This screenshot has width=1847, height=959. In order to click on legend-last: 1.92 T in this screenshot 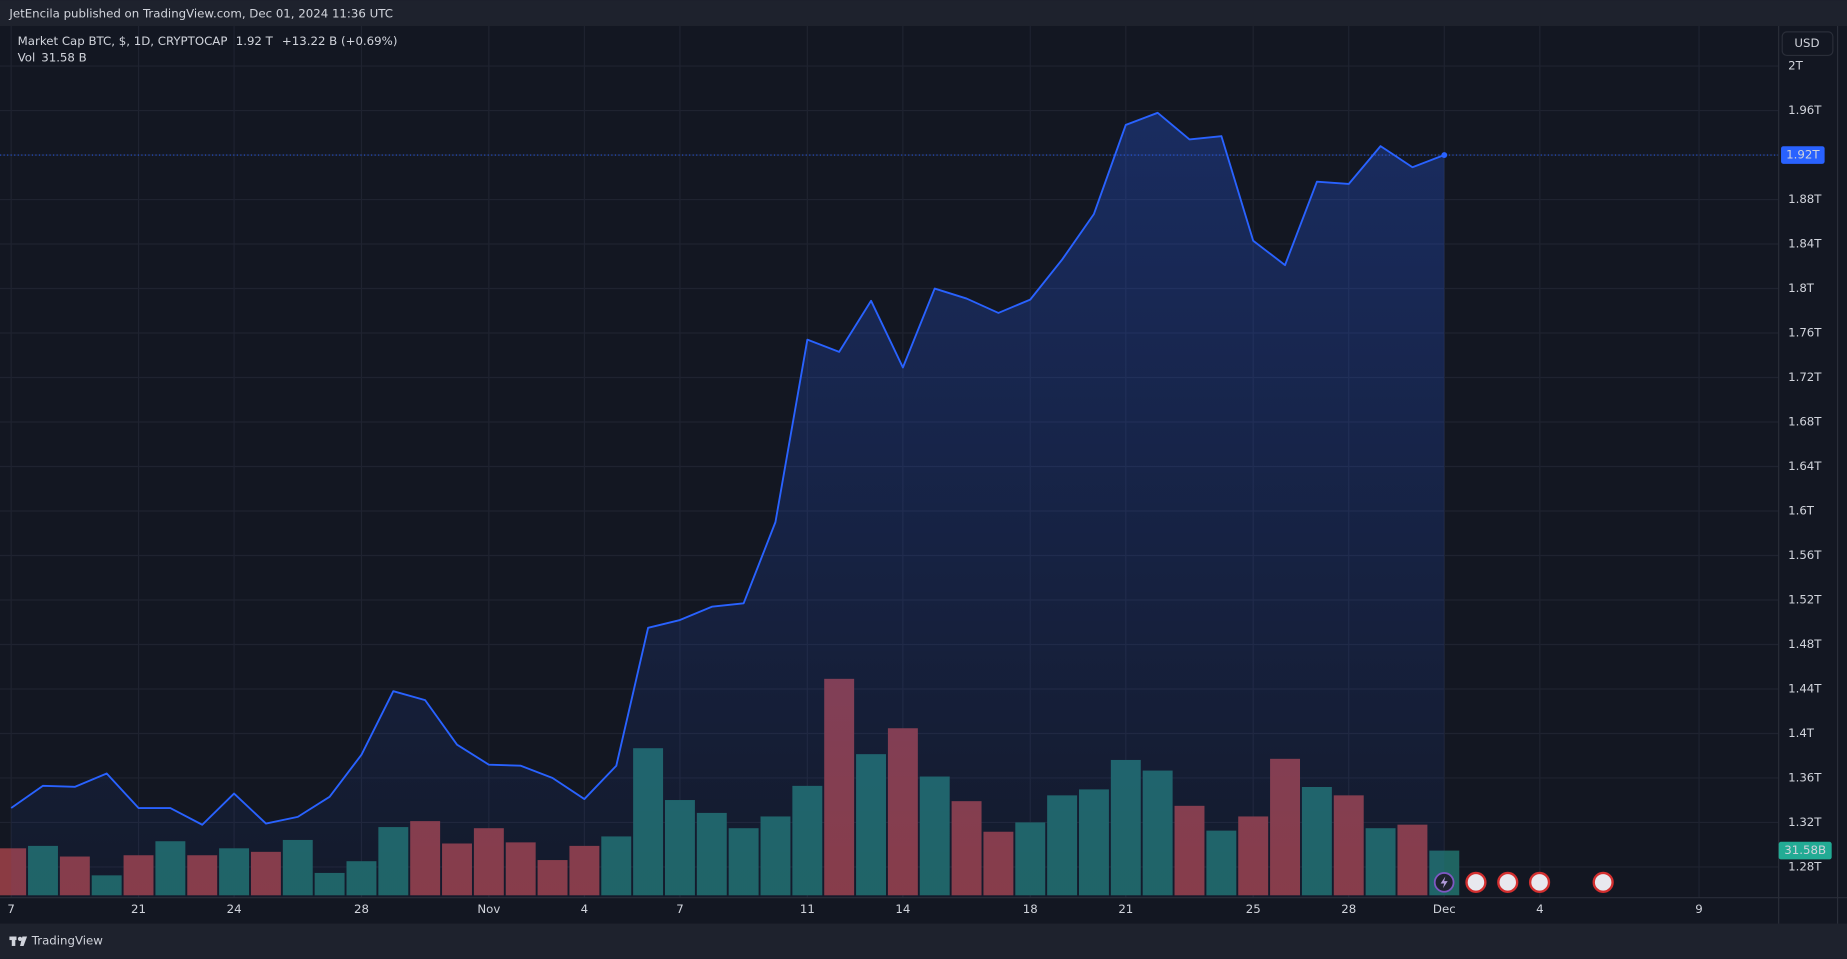, I will do `click(255, 41)`.